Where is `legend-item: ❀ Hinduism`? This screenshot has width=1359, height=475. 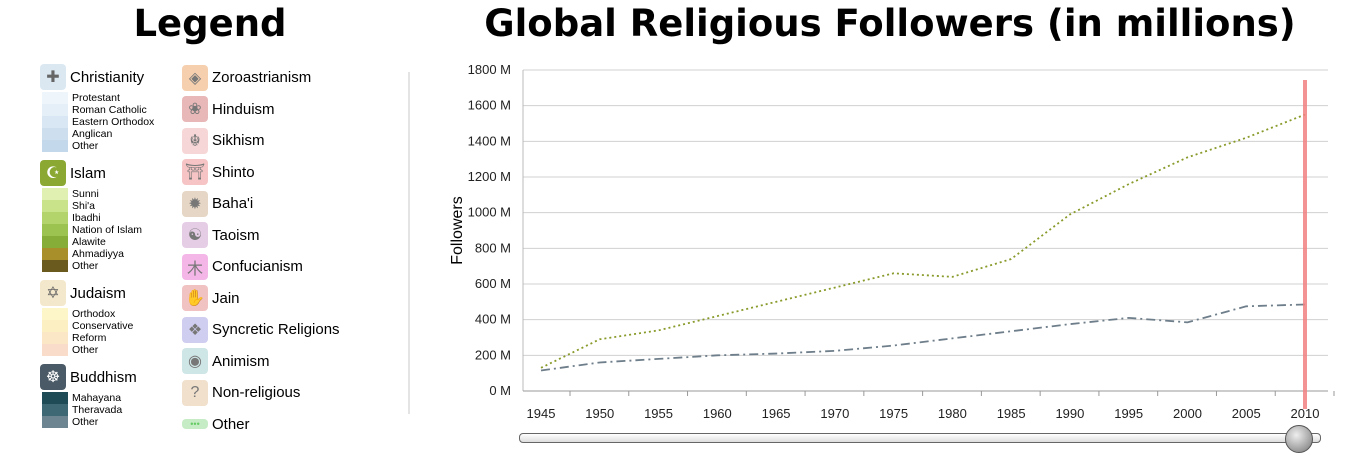
legend-item: ❀ Hinduism is located at coordinates (282, 110).